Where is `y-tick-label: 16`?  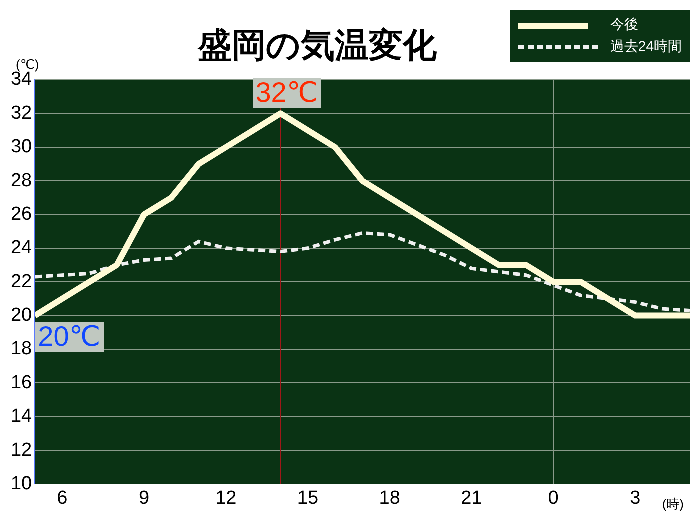 y-tick-label: 16 is located at coordinates (21, 383).